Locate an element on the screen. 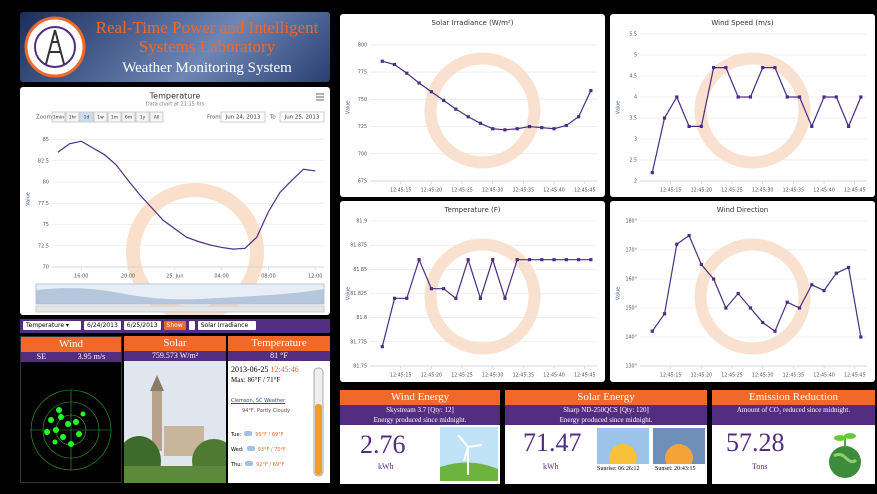  turbine-icon is located at coordinates (469, 454).